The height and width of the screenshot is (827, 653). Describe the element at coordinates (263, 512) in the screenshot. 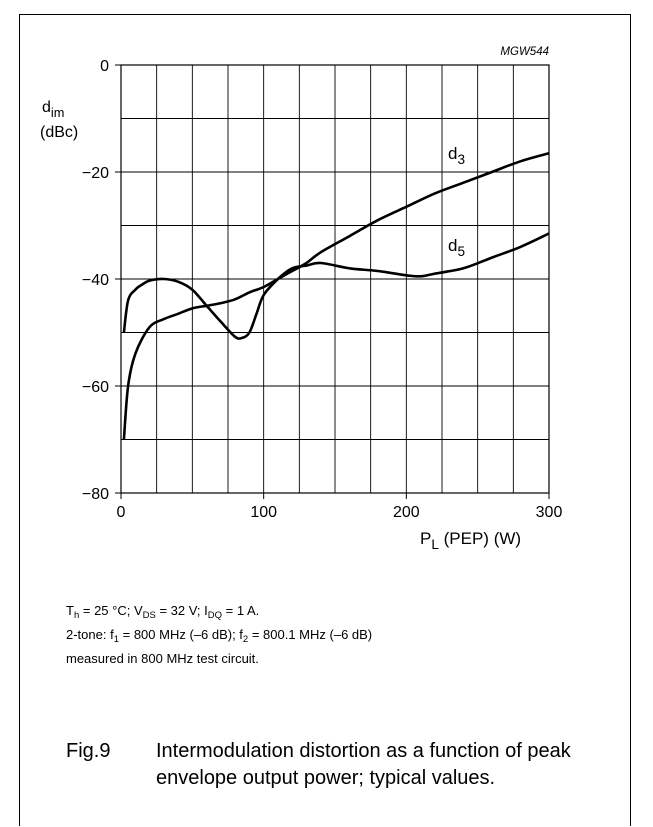

I see `x-tick-label: 100` at that location.